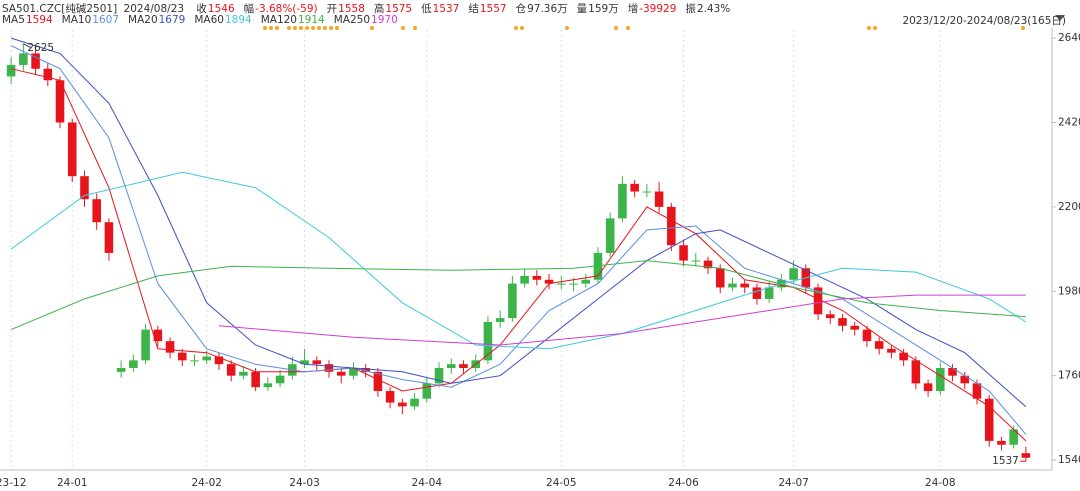  I want to click on legend-name: MA250, so click(352, 20).